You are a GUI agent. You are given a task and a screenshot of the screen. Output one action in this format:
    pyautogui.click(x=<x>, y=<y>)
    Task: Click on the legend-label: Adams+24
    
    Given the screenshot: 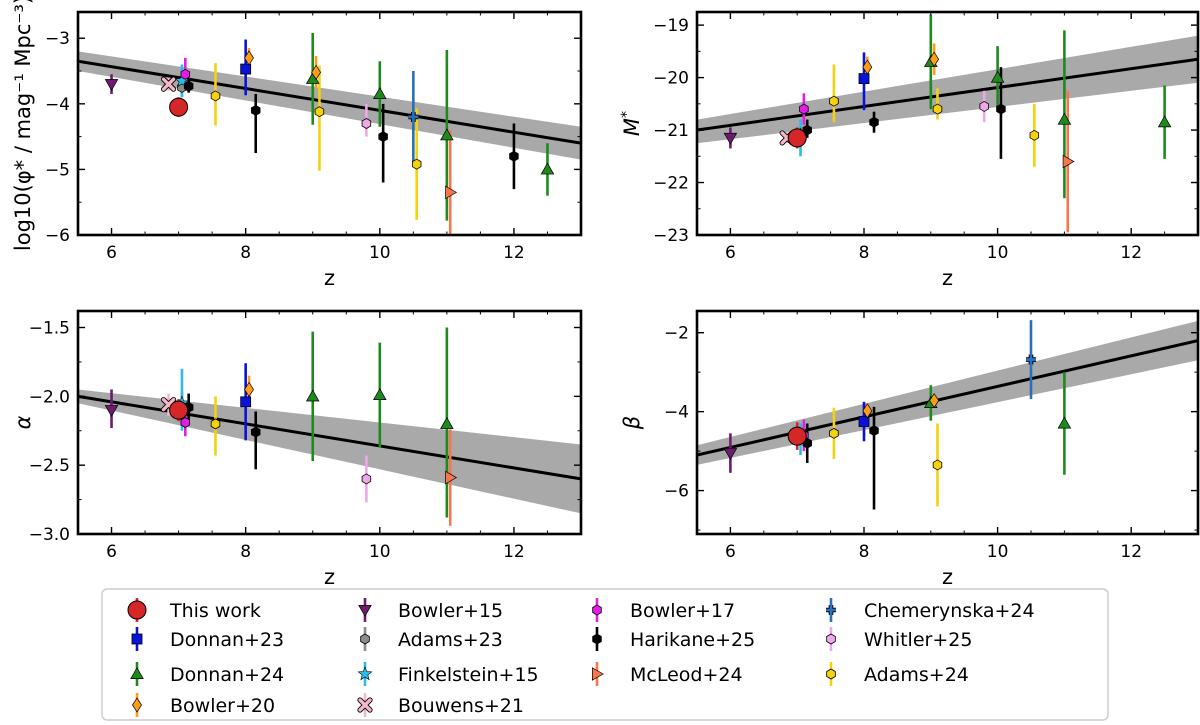 What is the action you would take?
    pyautogui.click(x=916, y=675)
    